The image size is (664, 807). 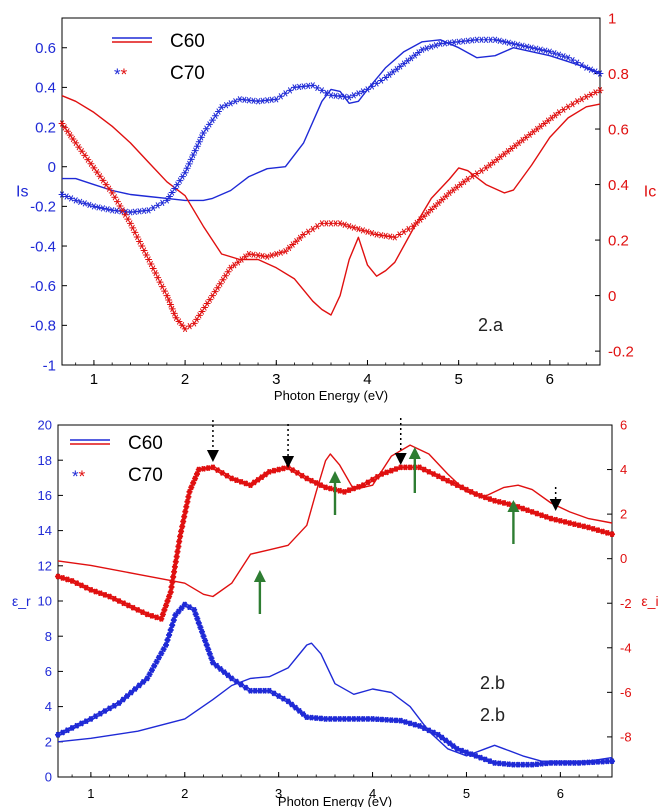 I want to click on y-tick-label: 14, so click(x=45, y=530).